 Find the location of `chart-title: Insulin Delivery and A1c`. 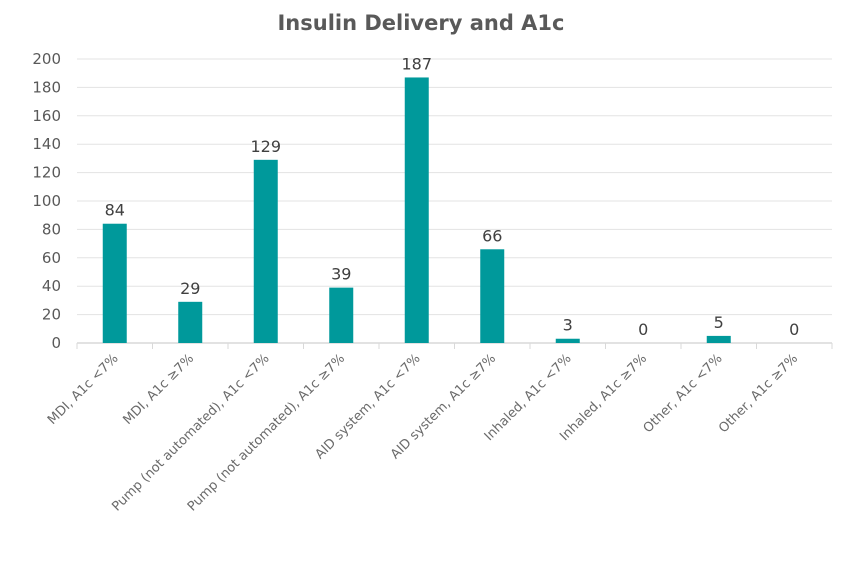

chart-title: Insulin Delivery and A1c is located at coordinates (420, 23).